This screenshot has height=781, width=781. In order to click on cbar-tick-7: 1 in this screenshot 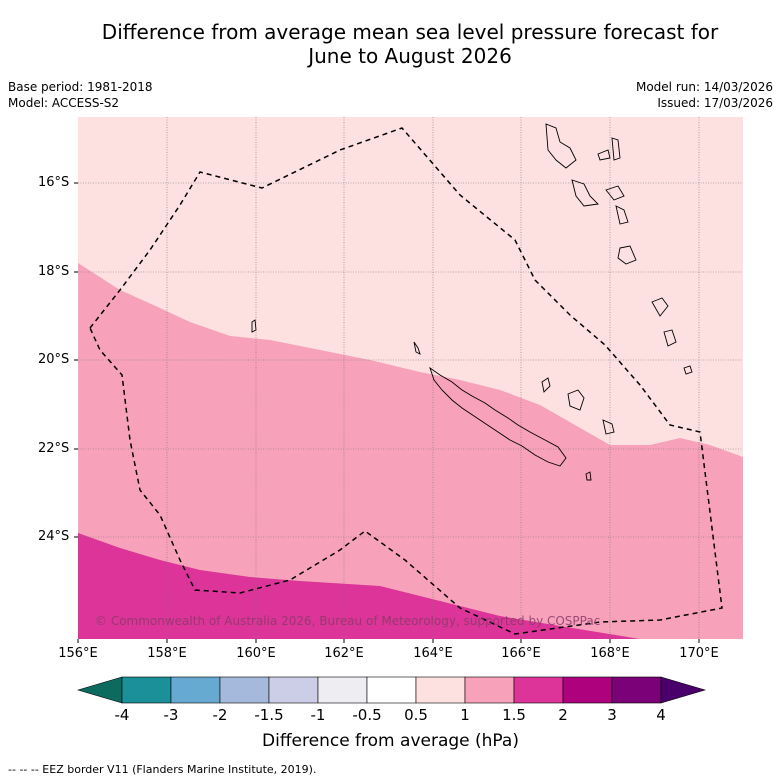, I will do `click(465, 715)`.